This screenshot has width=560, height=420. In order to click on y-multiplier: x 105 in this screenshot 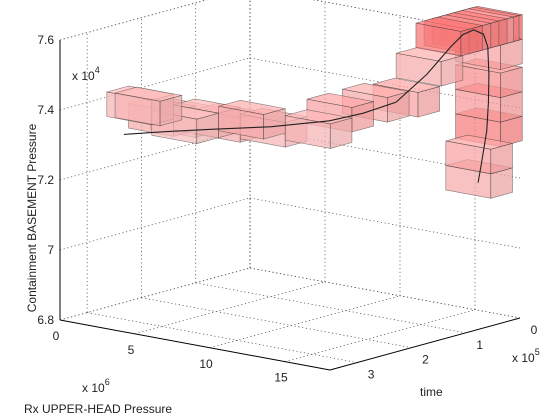, I will do `click(526, 356)`.